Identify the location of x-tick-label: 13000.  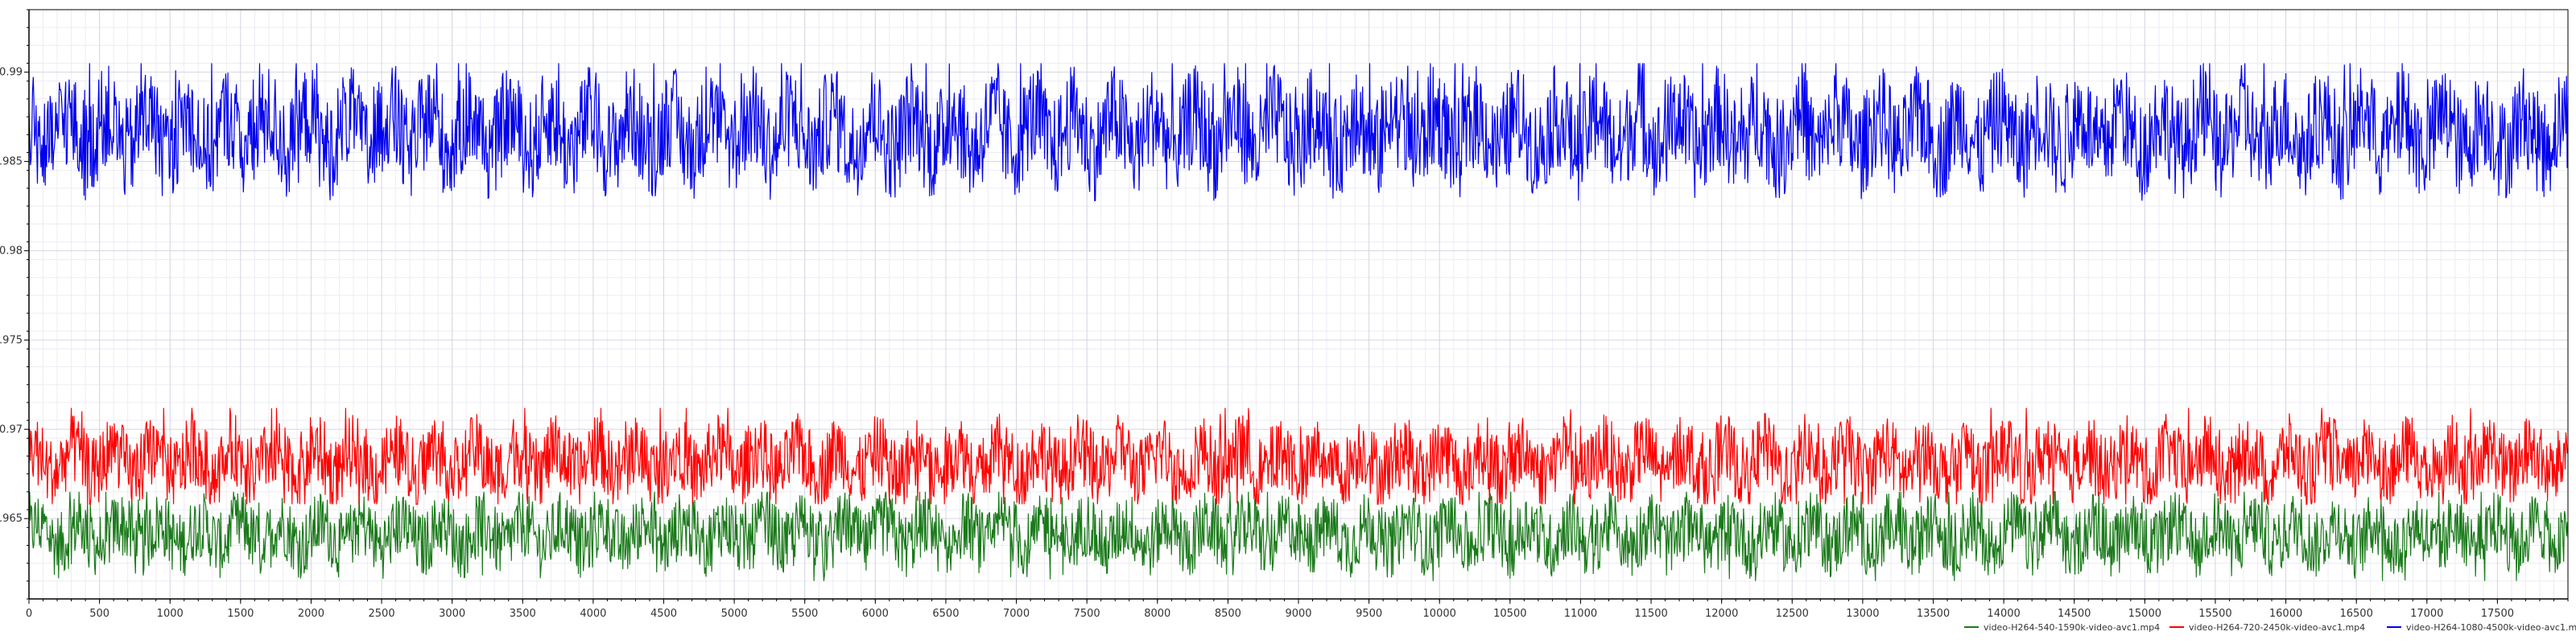
(1862, 614).